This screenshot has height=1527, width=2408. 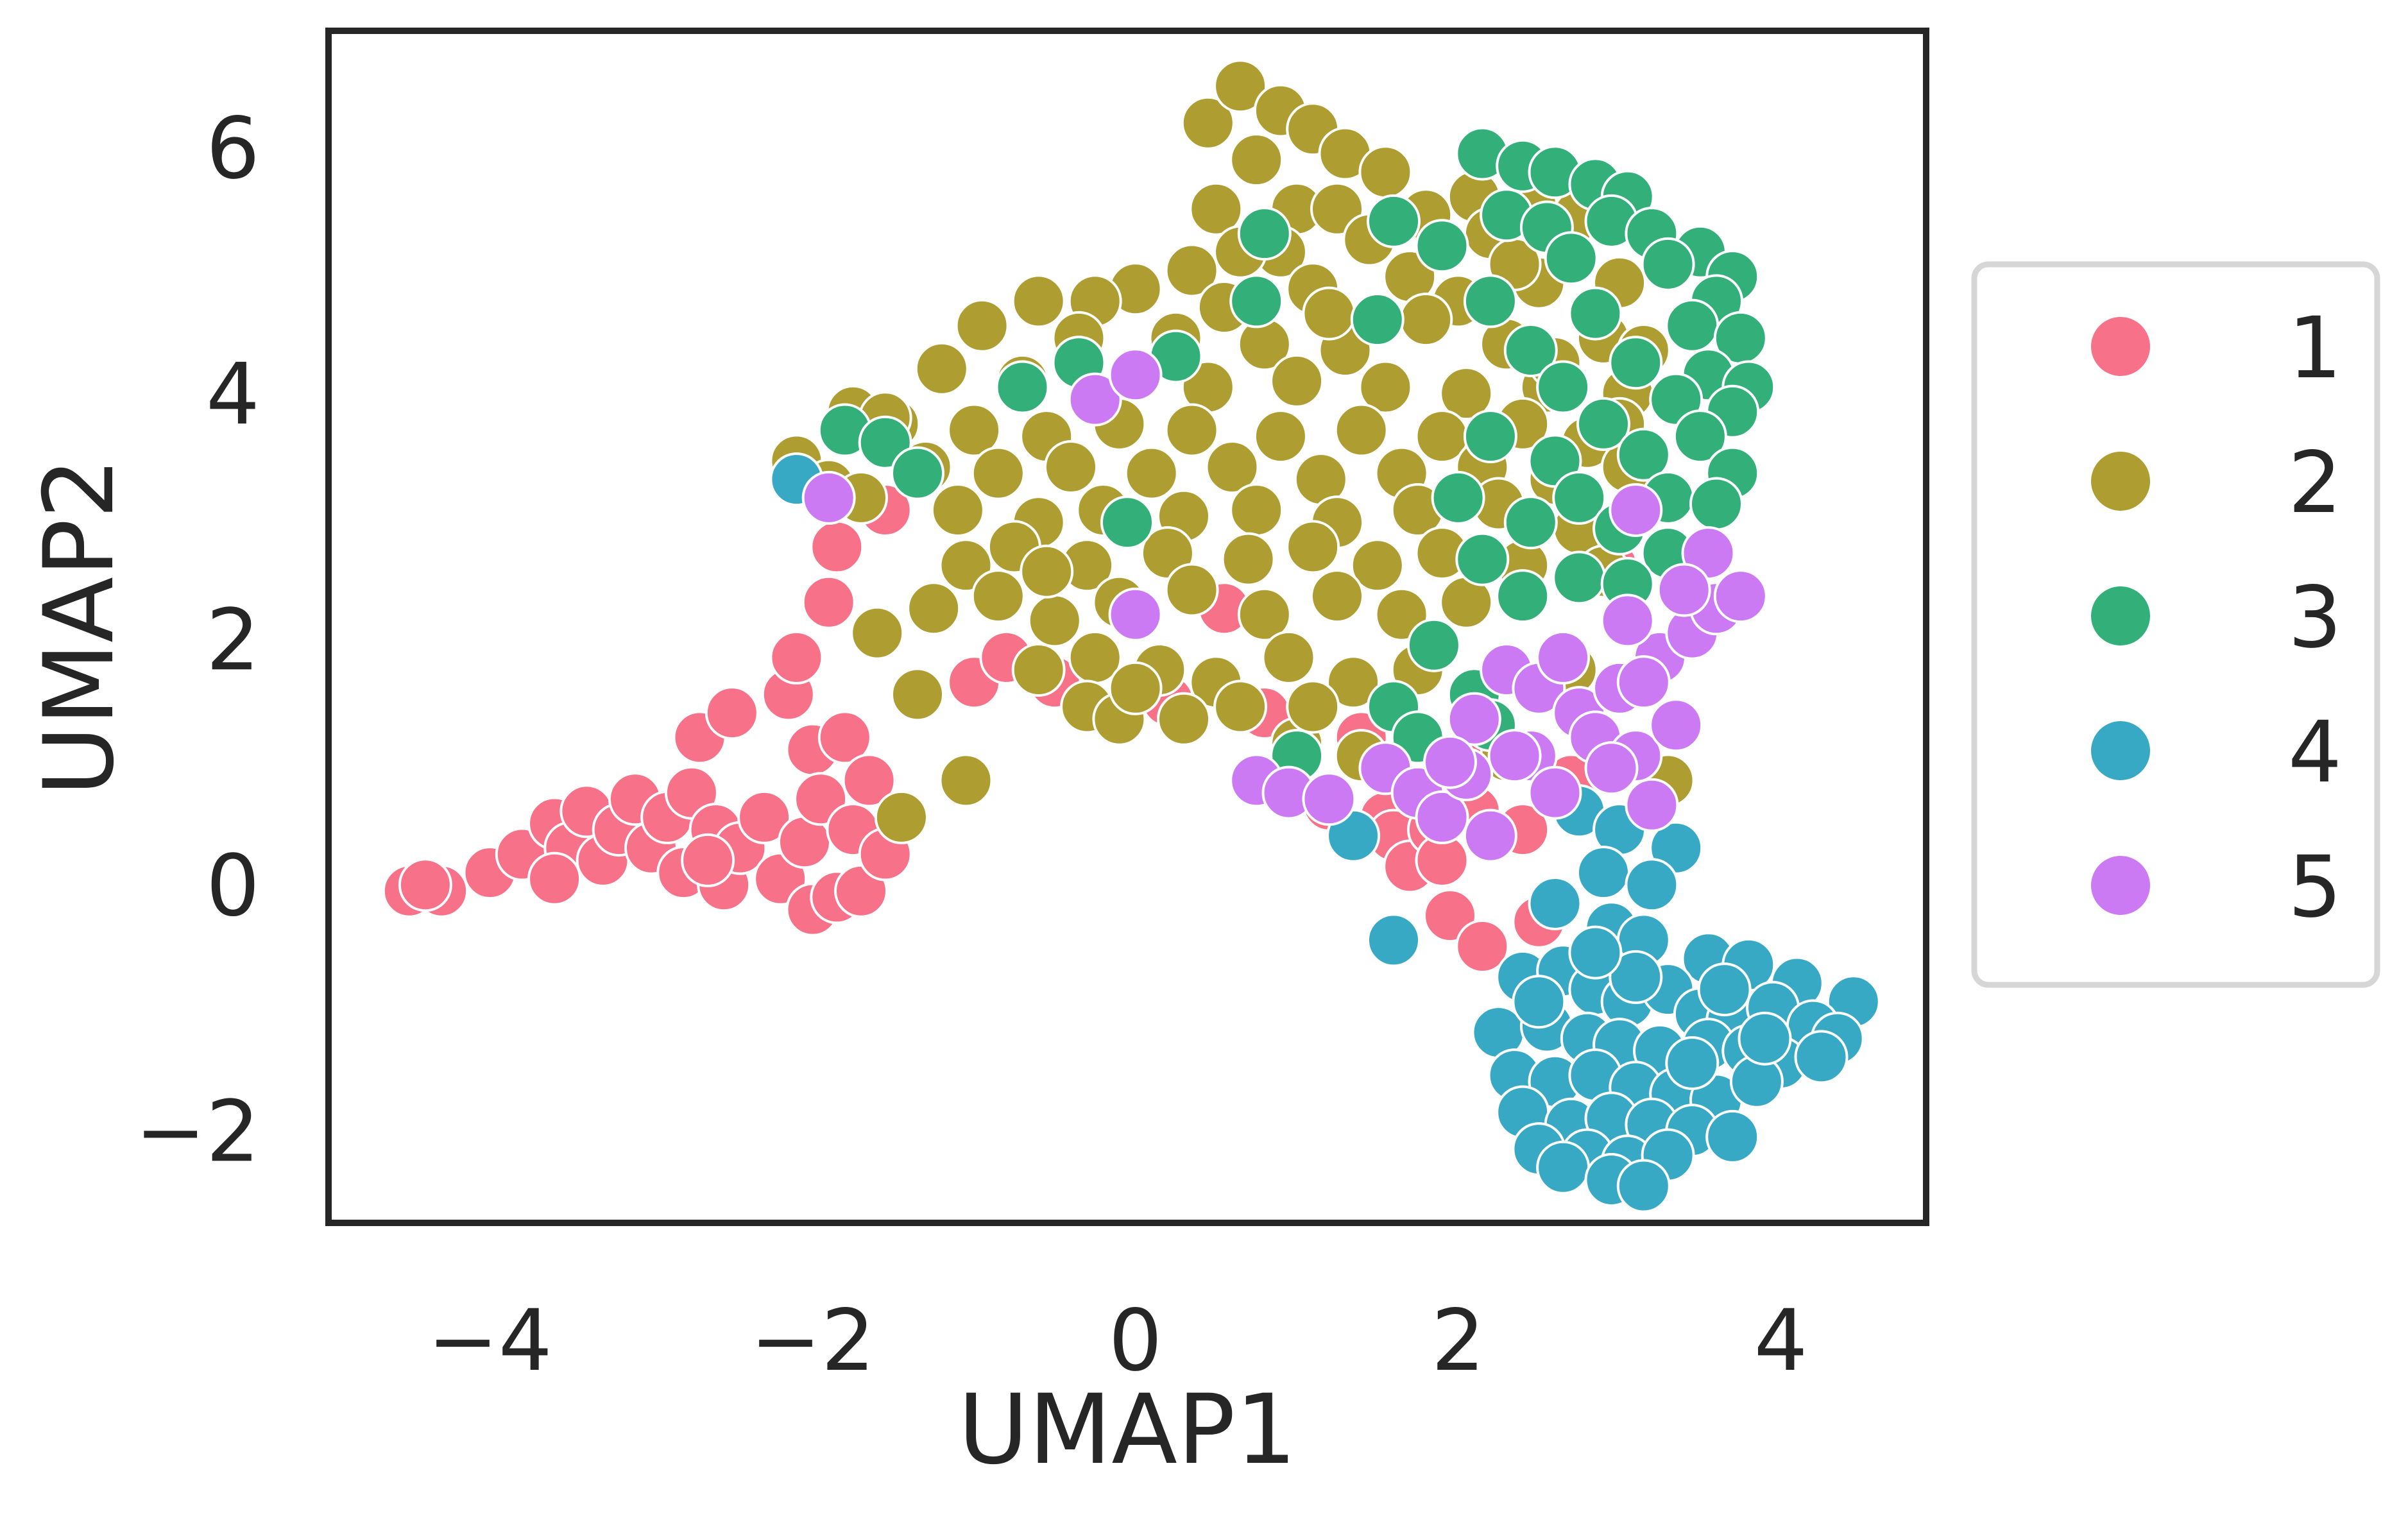 What do you see at coordinates (2315, 887) in the screenshot?
I see `legend-label-5: 5` at bounding box center [2315, 887].